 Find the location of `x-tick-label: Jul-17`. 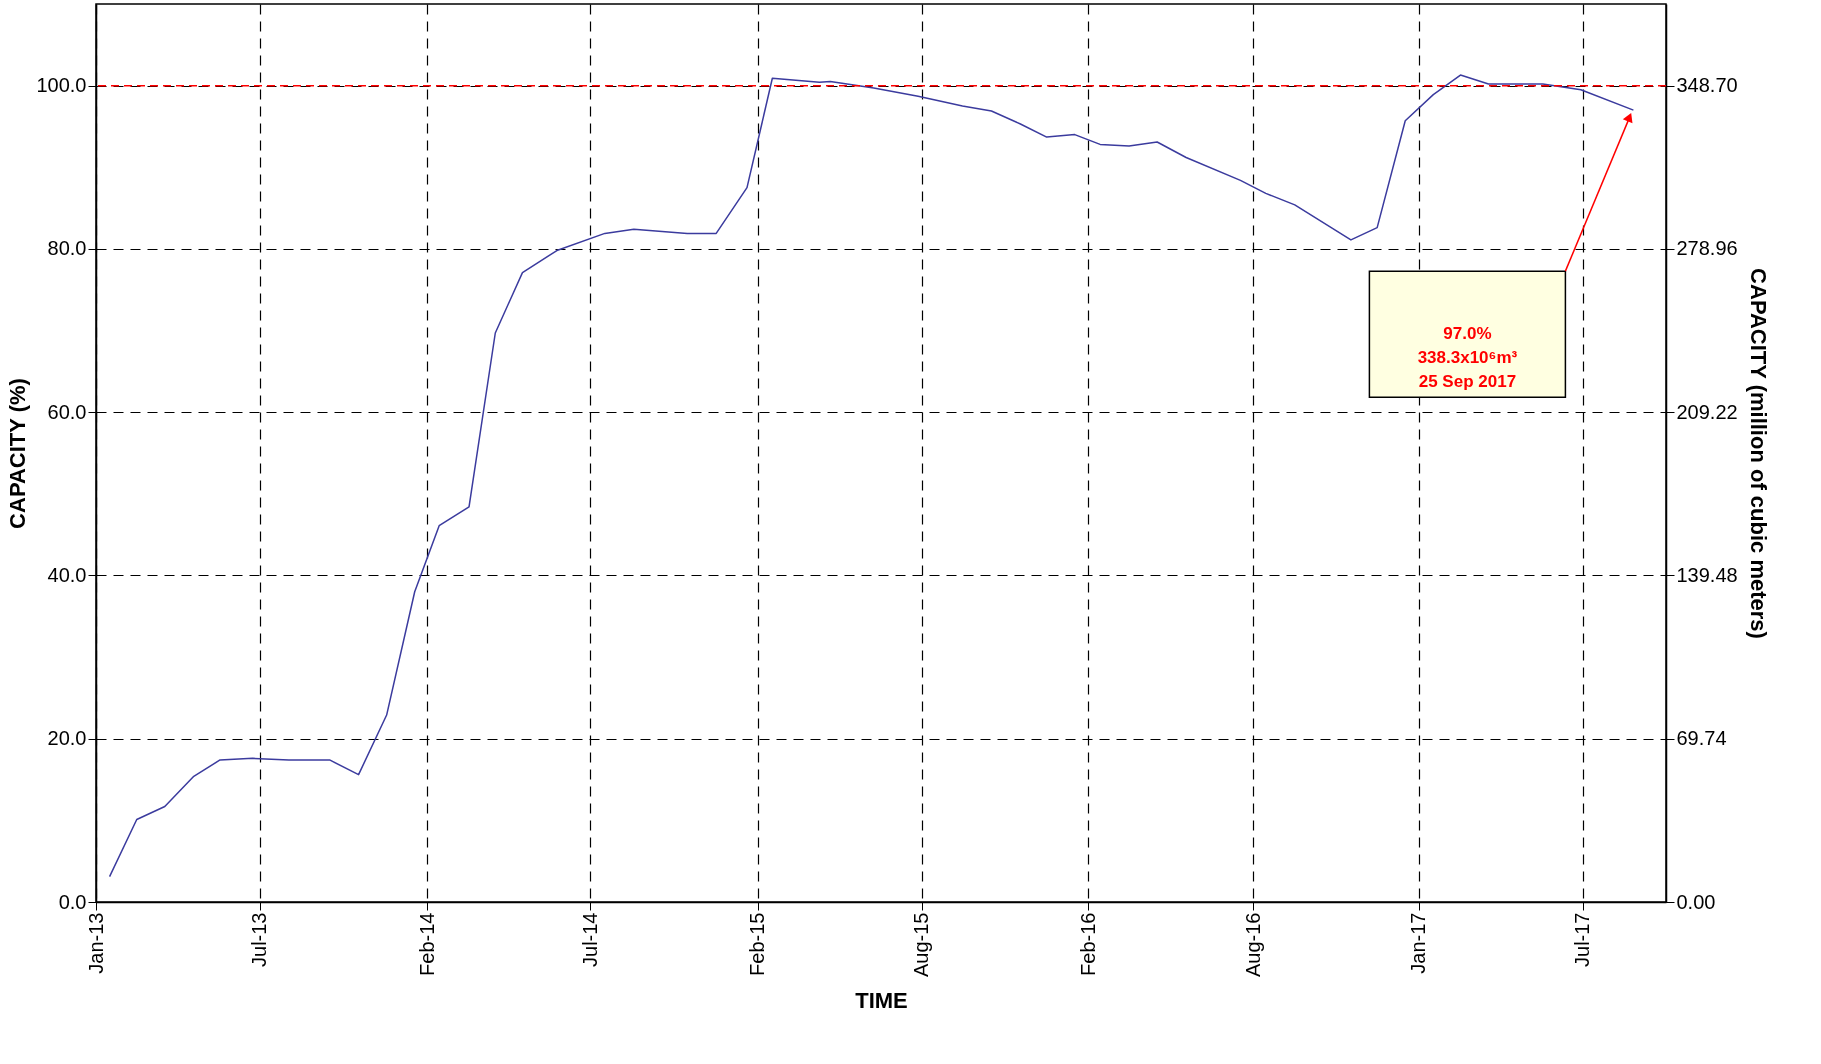

x-tick-label: Jul-17 is located at coordinates (1582, 939).